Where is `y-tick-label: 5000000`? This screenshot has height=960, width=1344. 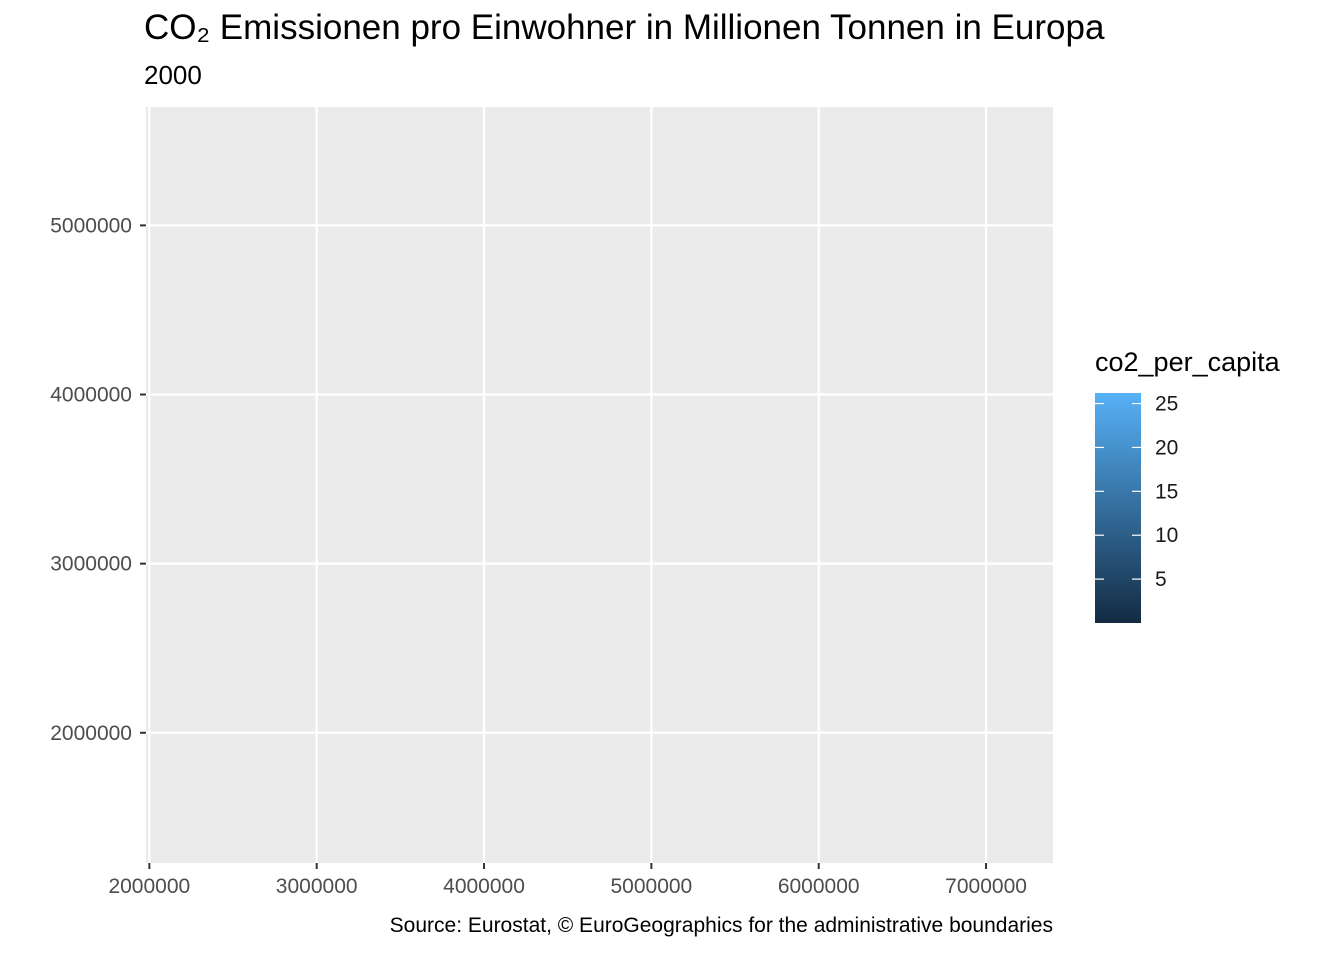 y-tick-label: 5000000 is located at coordinates (91, 225).